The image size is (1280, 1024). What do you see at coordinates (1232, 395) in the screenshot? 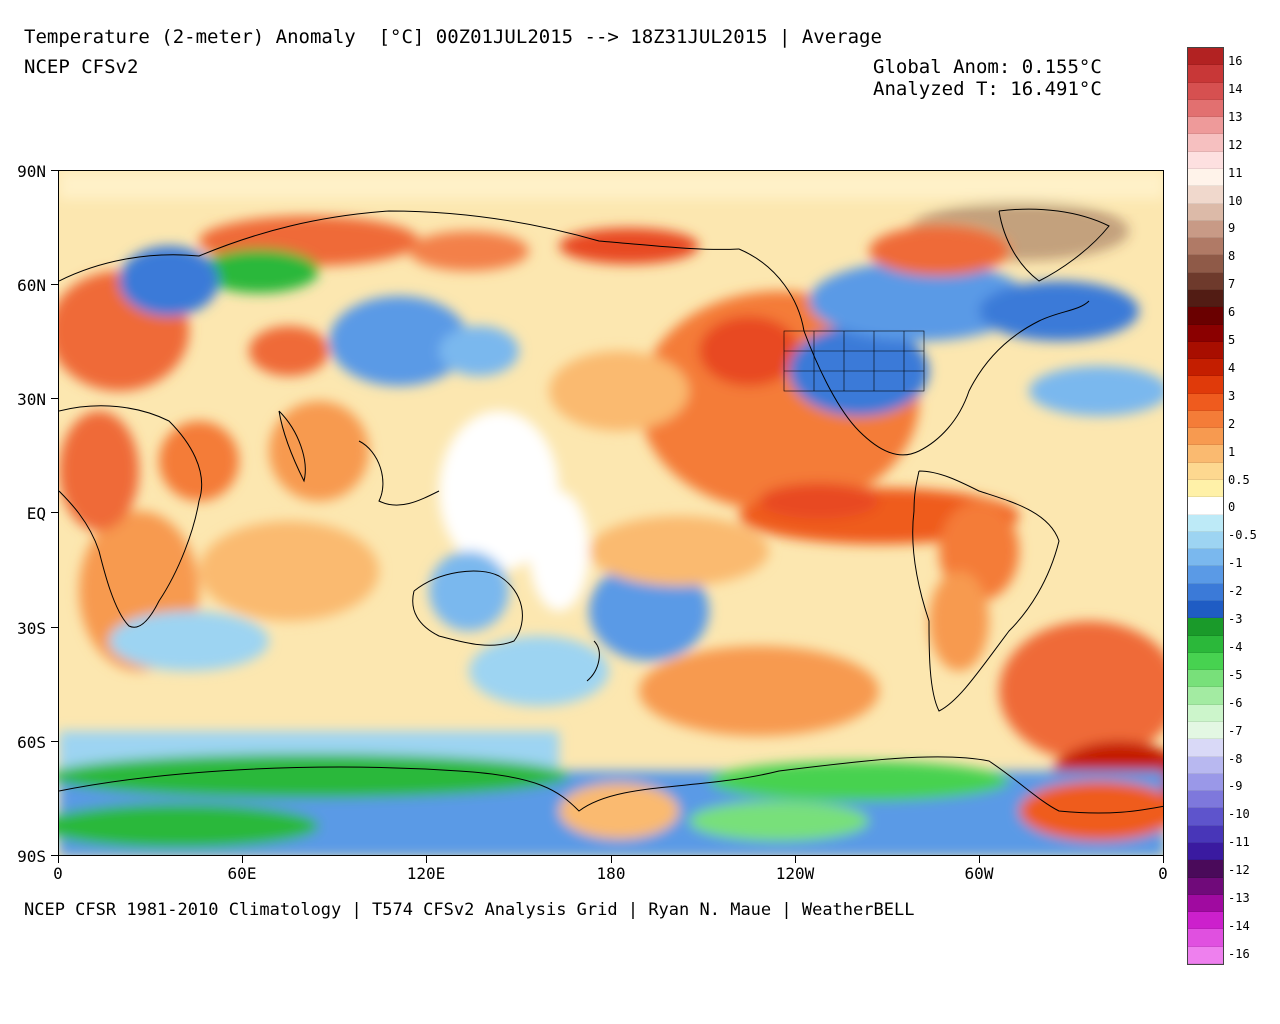
I see `colorbar-label: 3` at bounding box center [1232, 395].